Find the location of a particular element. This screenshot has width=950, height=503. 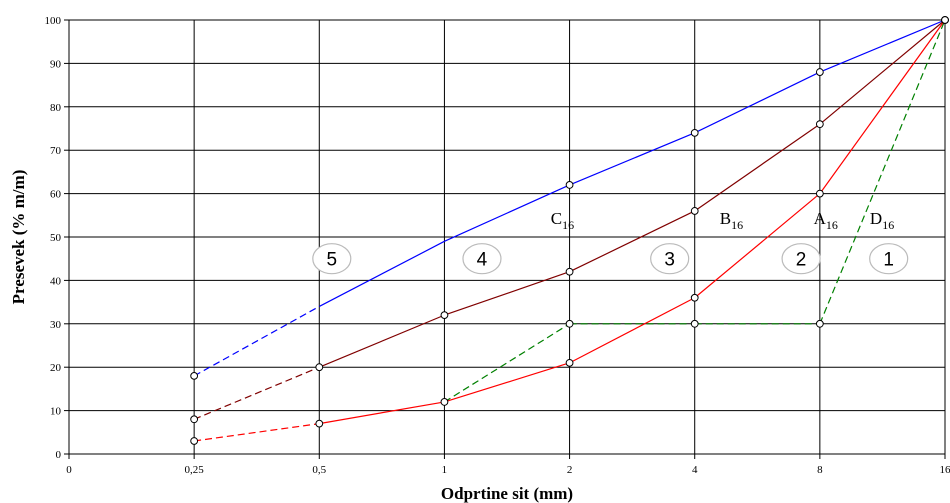

y-tick-label: 90 is located at coordinates (56, 64).